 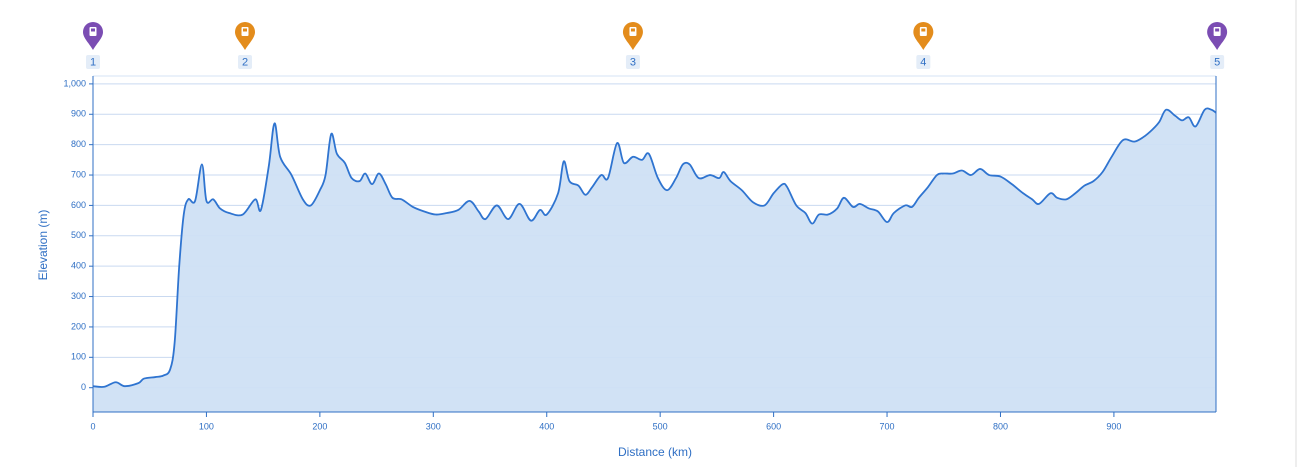 What do you see at coordinates (546, 426) in the screenshot?
I see `x-tick-label: 400` at bounding box center [546, 426].